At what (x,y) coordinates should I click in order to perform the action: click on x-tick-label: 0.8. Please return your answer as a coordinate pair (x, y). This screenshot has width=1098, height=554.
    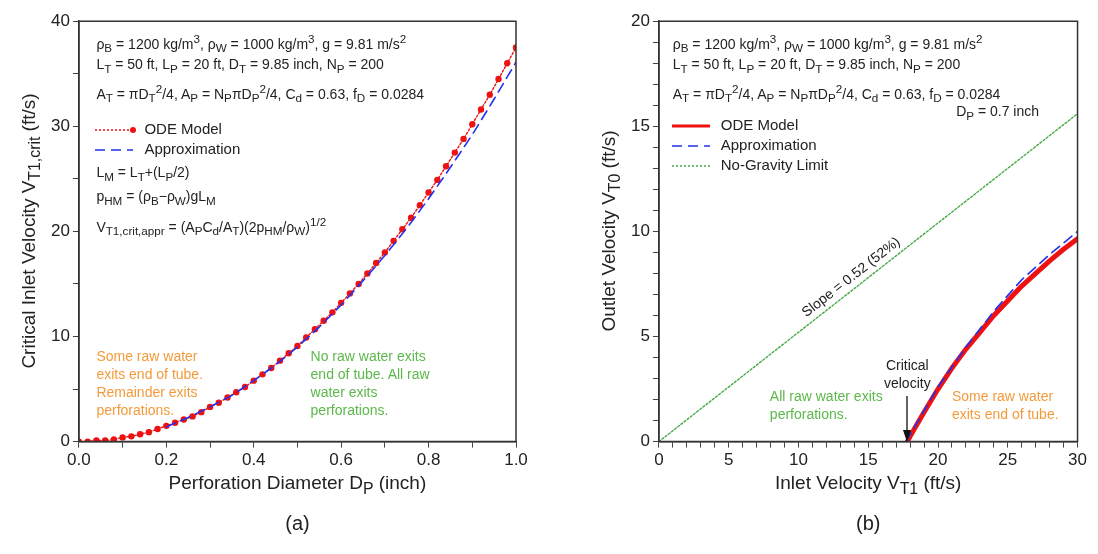
    Looking at the image, I should click on (428, 460).